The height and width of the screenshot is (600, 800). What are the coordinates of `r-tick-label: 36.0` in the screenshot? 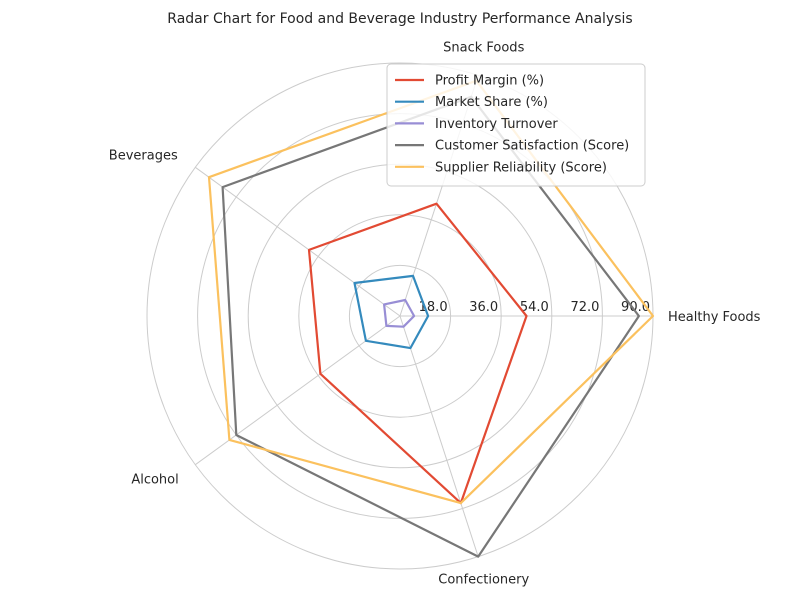 It's located at (483, 307).